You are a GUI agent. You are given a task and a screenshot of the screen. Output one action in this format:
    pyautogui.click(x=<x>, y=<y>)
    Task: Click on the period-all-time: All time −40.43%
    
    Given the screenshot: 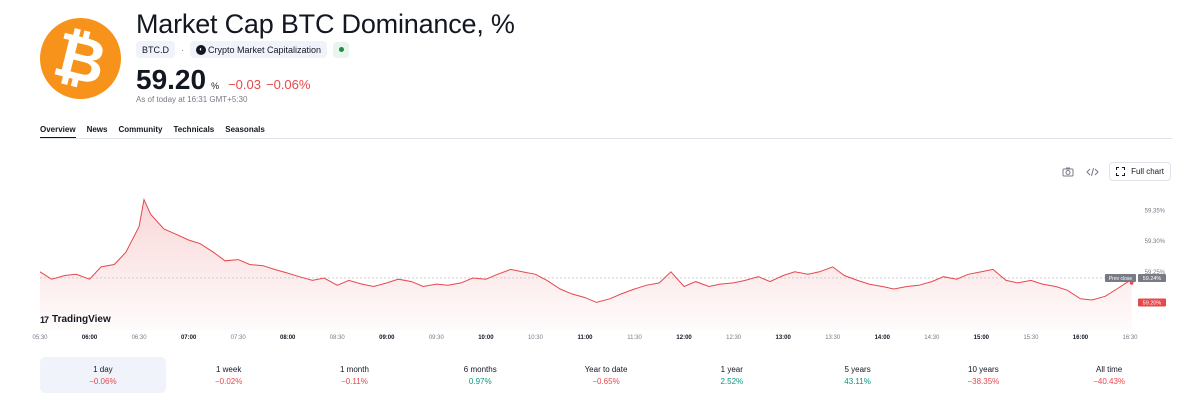 What is the action you would take?
    pyautogui.click(x=1109, y=375)
    